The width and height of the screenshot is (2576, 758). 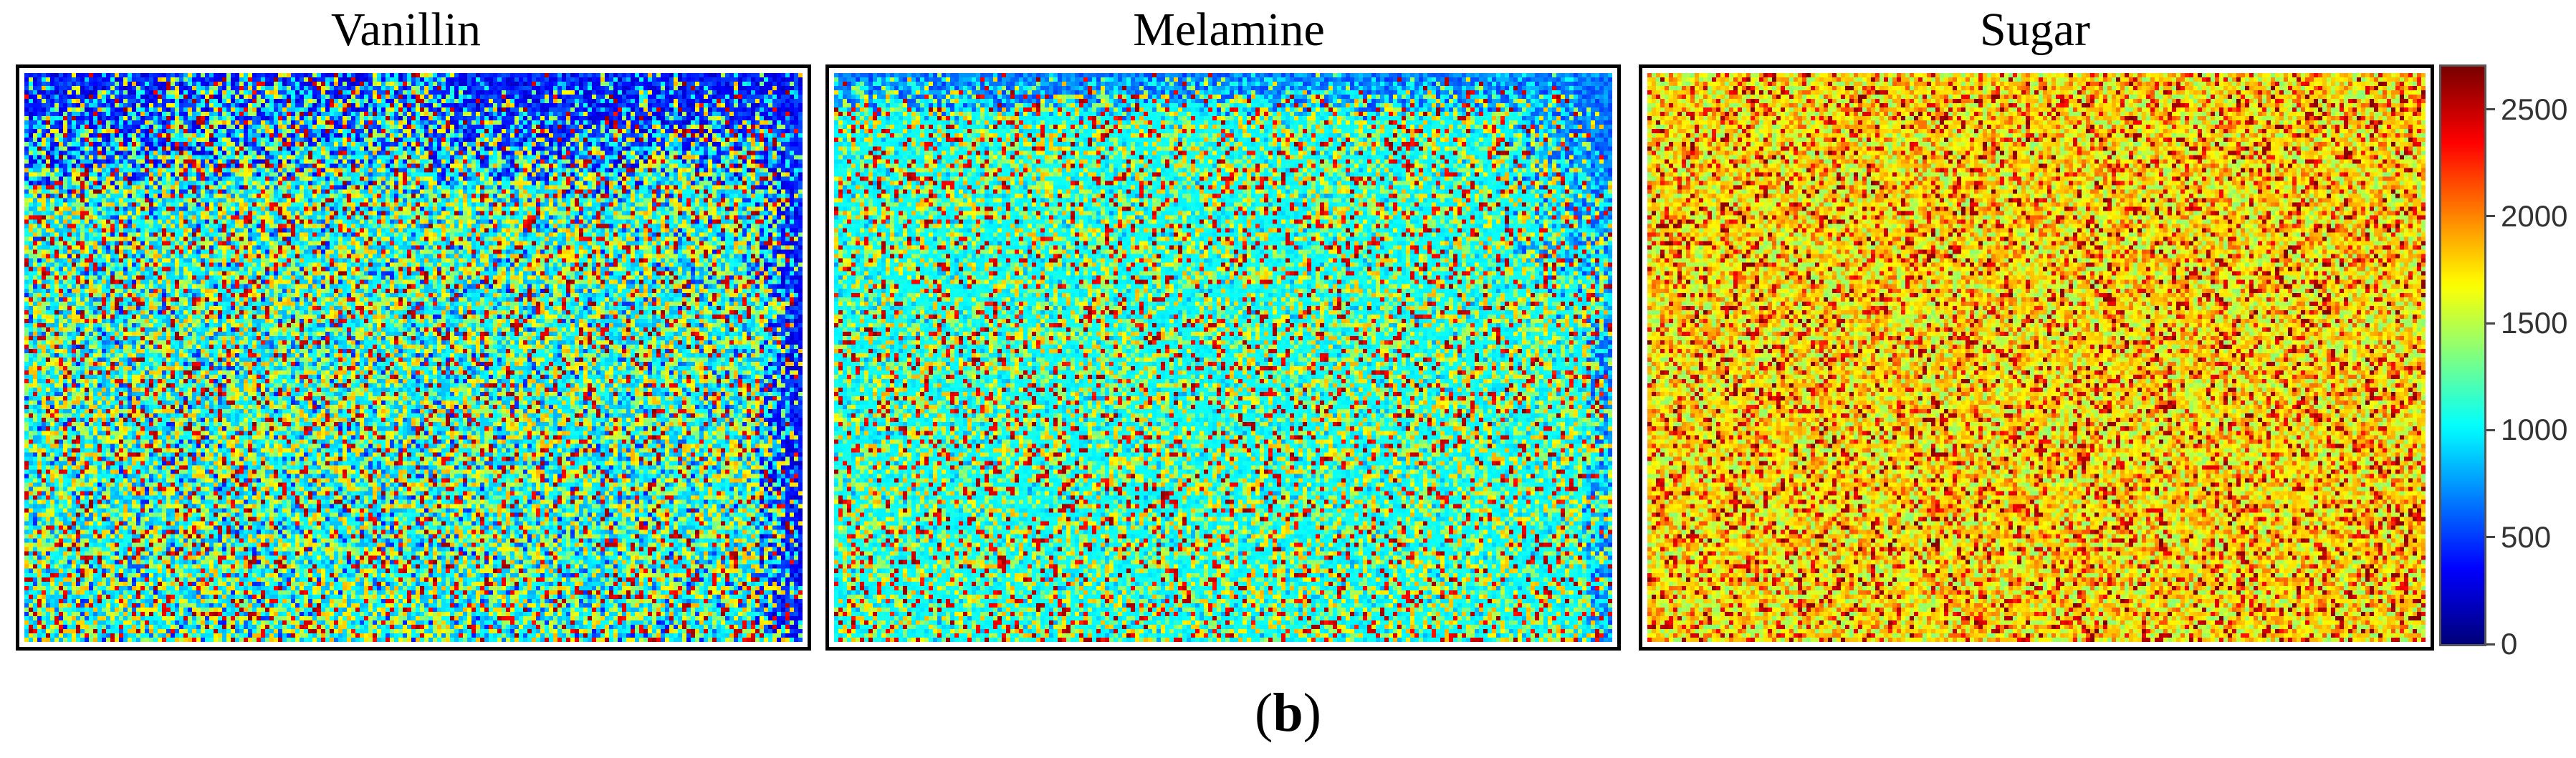 What do you see at coordinates (2534, 109) in the screenshot?
I see `colorbar-tick-label: 2500` at bounding box center [2534, 109].